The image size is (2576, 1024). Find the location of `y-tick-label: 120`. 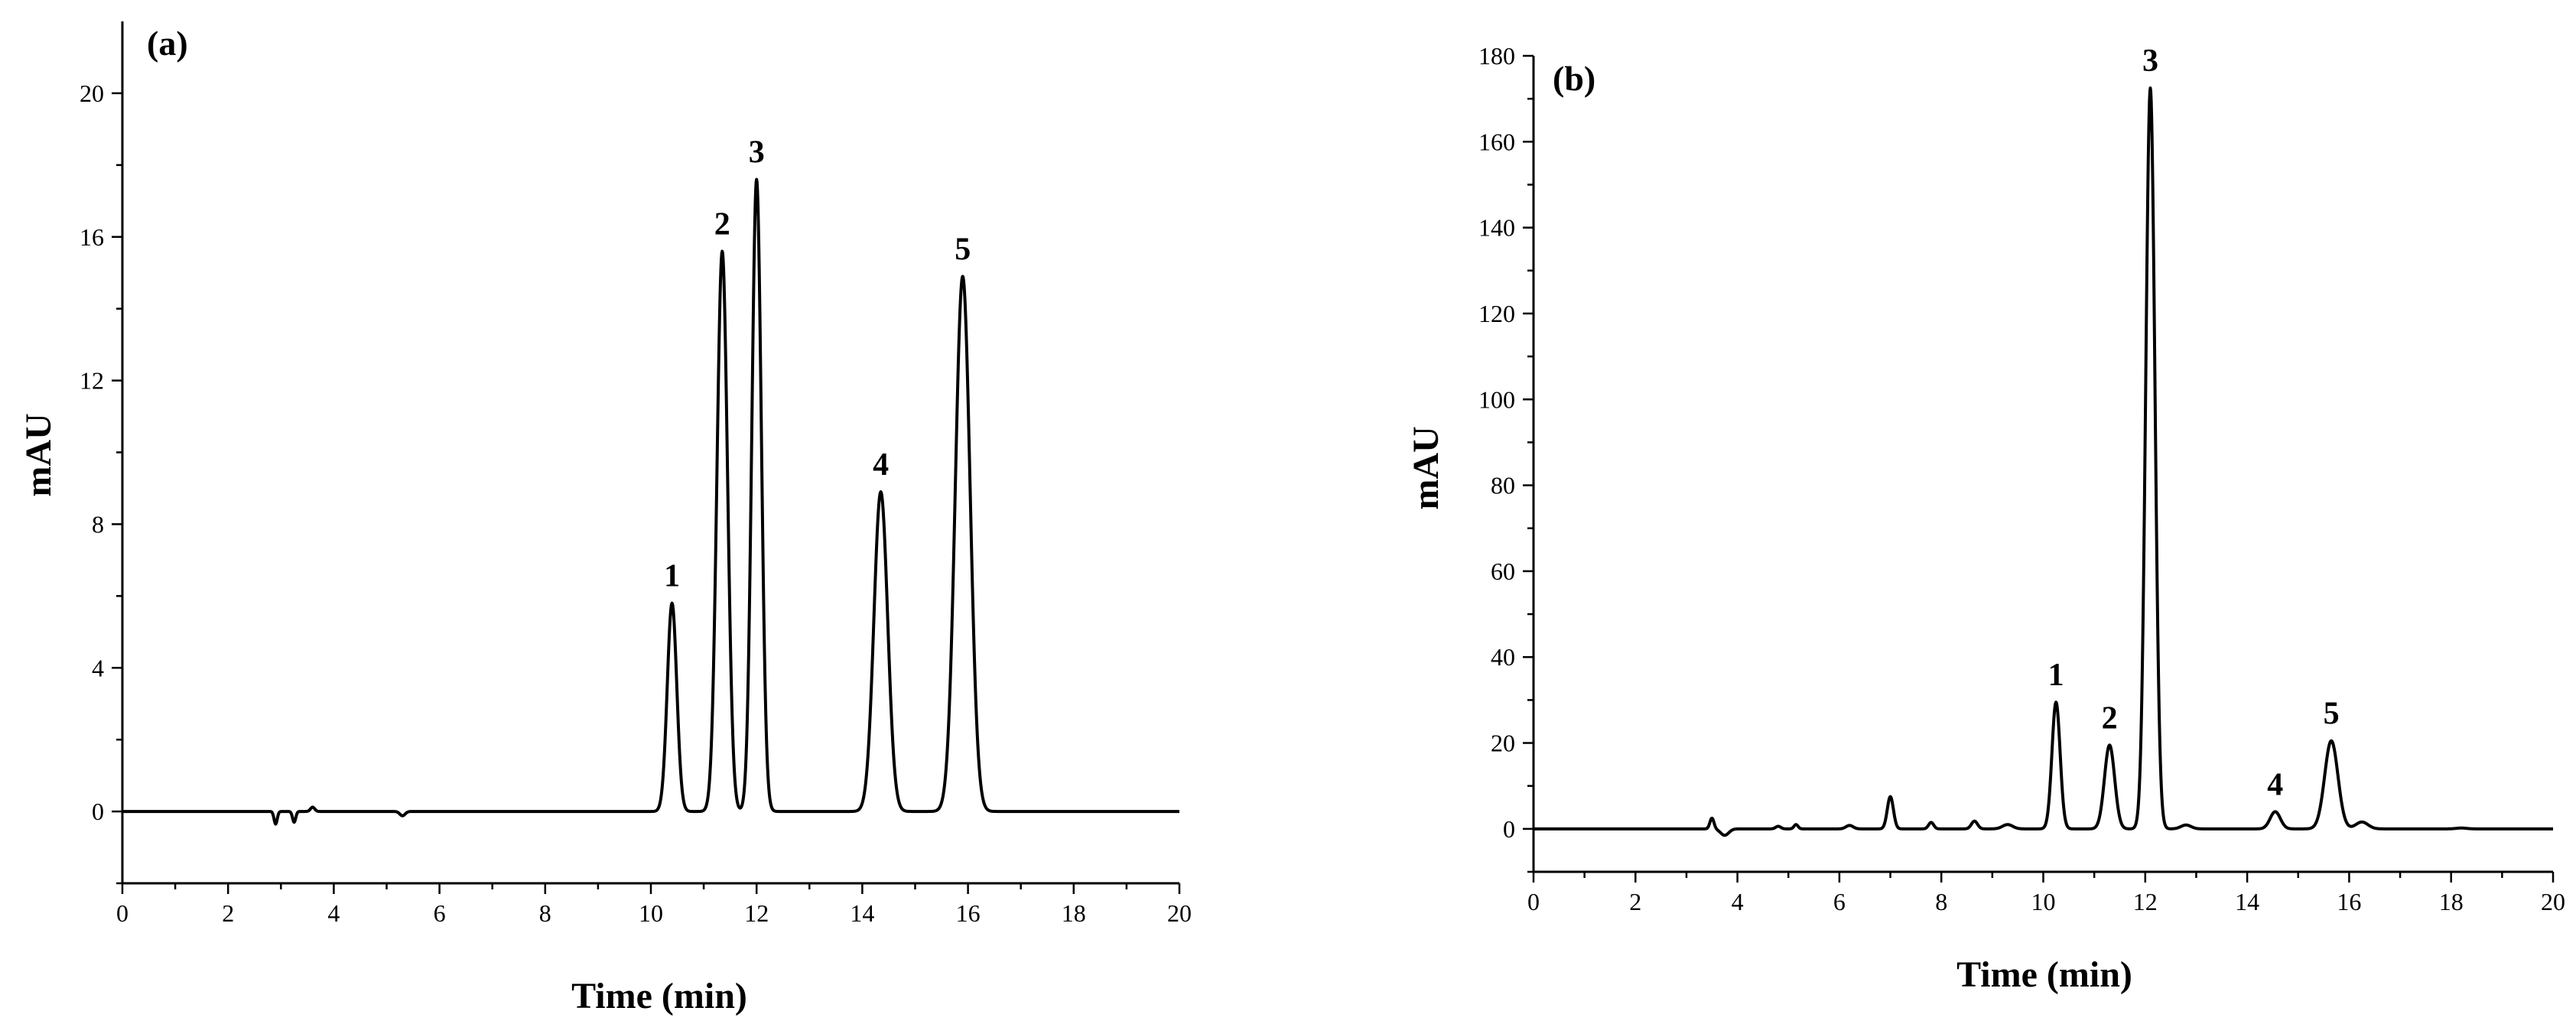

y-tick-label: 120 is located at coordinates (1496, 313).